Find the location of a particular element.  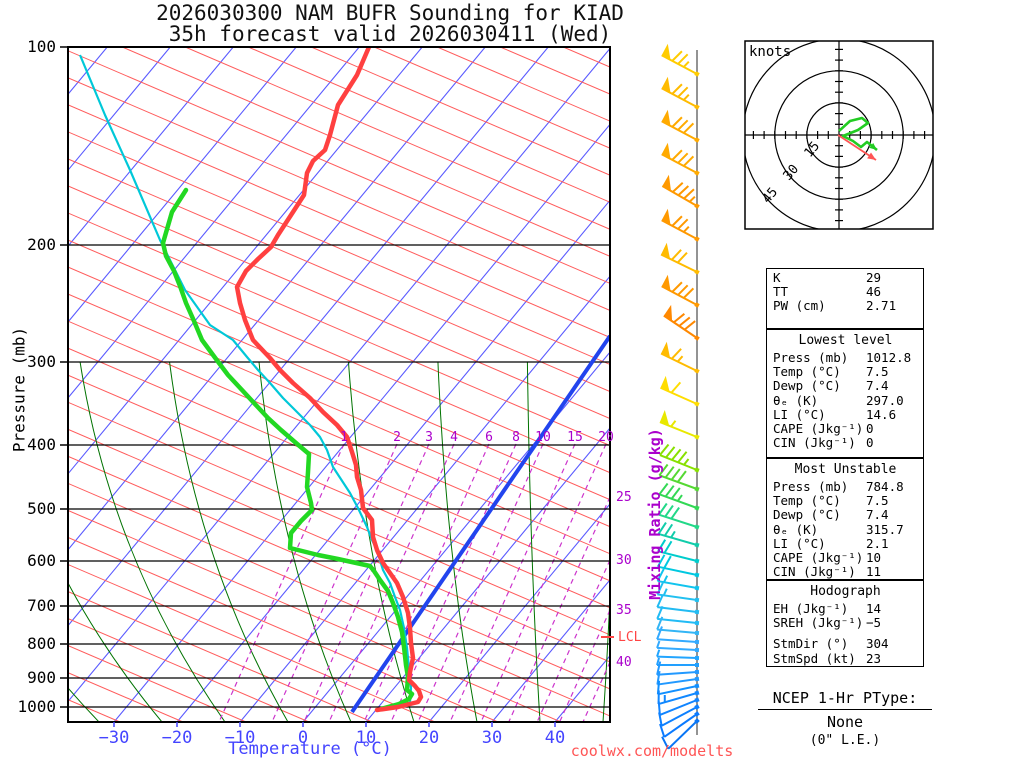

temperature-tick-label: 30 is located at coordinates (492, 738).